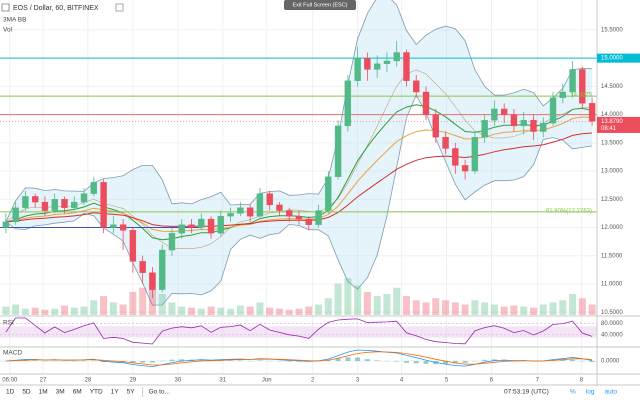 Image resolution: width=640 pixels, height=400 pixels. I want to click on level-price-tag, so click(618, 58).